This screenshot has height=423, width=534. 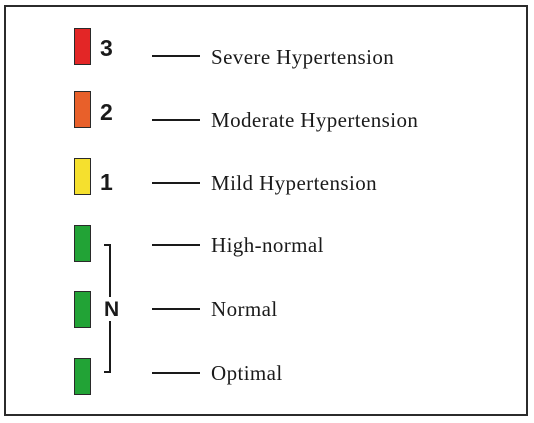 What do you see at coordinates (106, 182) in the screenshot?
I see `level-number-1: 1` at bounding box center [106, 182].